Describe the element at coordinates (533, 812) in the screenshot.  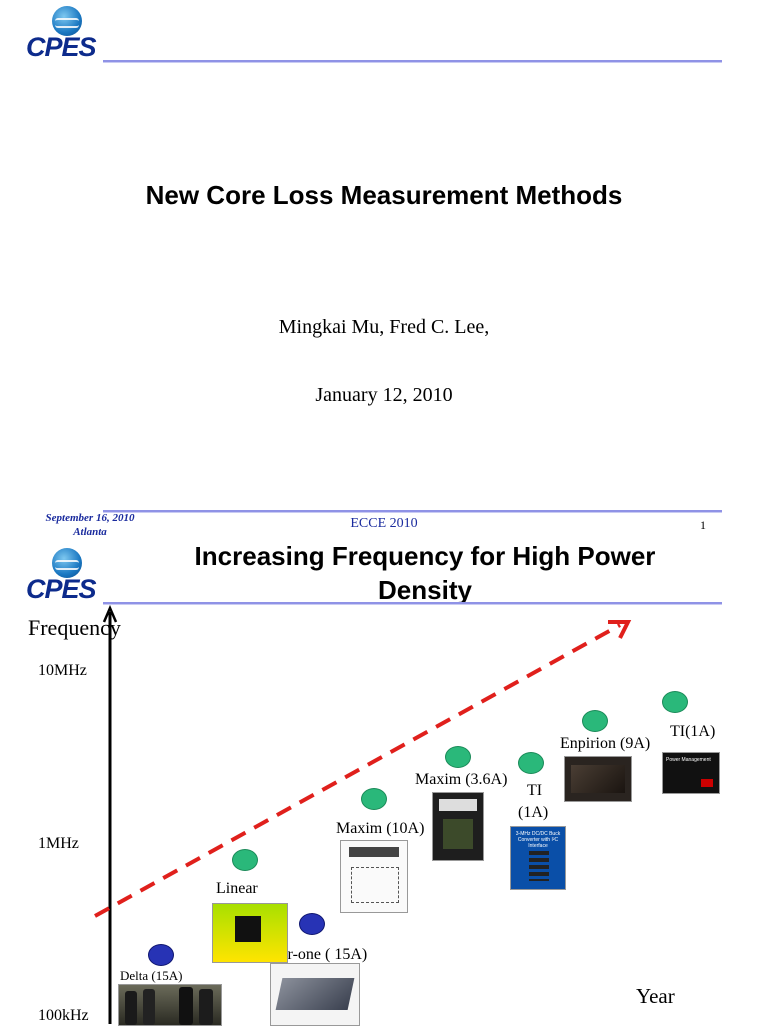
I see `ti-1a-lower-label-line2: (1A)` at that location.